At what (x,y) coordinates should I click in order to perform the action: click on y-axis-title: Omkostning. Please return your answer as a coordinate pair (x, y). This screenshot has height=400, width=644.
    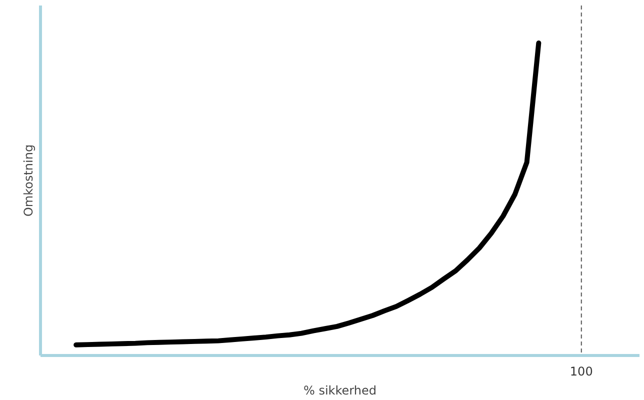
    Looking at the image, I should click on (29, 180).